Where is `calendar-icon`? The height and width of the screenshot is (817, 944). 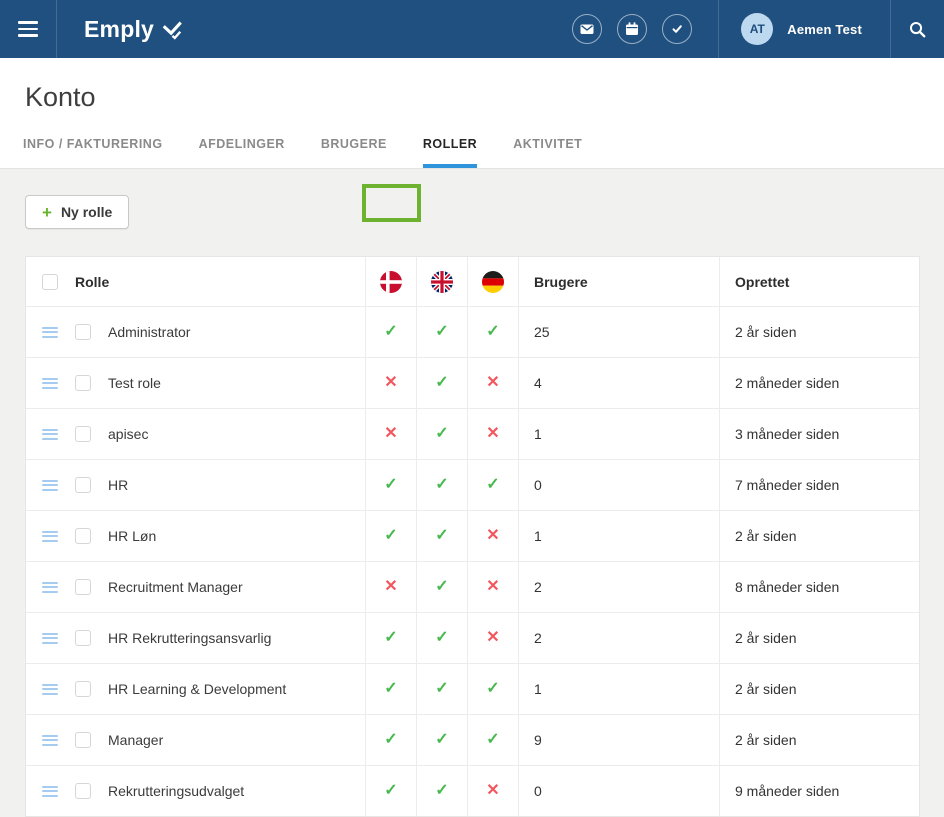 calendar-icon is located at coordinates (632, 29).